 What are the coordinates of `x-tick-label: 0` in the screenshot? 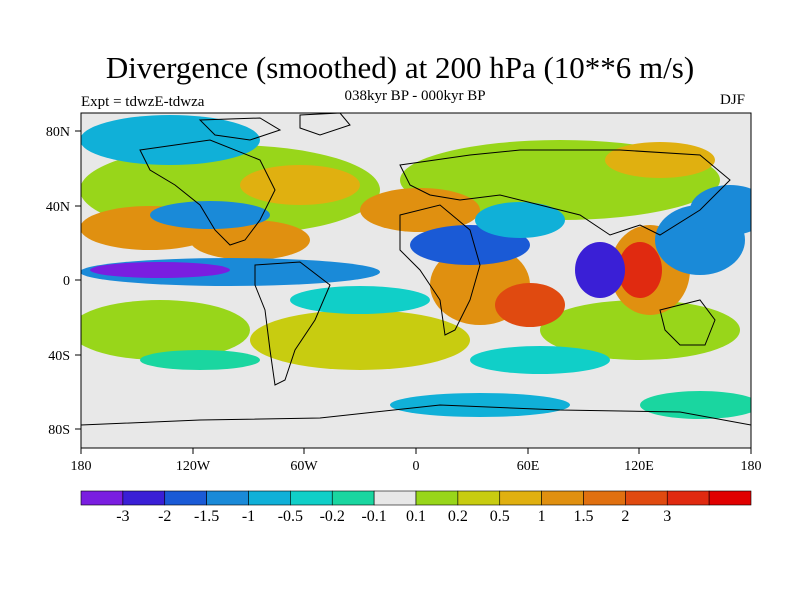 It's located at (416, 466).